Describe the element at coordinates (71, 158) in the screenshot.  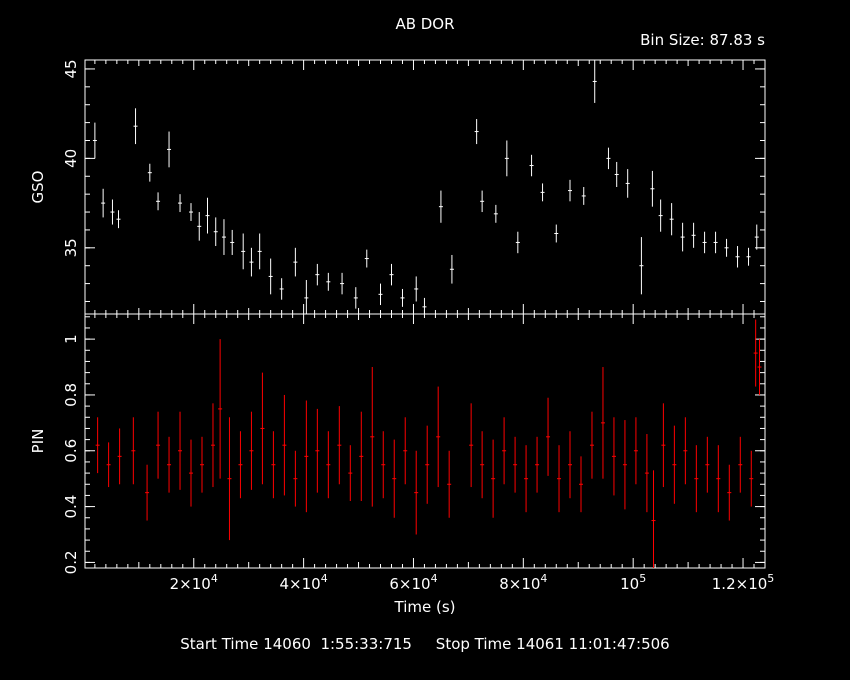
I see `gso-y-tick-label: 40` at that location.